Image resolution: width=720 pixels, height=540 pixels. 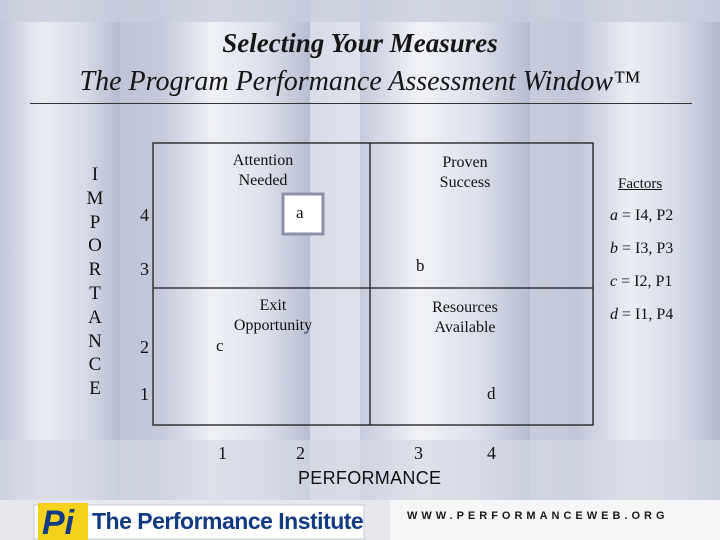 What do you see at coordinates (95, 293) in the screenshot?
I see `y-axis-letter: T` at bounding box center [95, 293].